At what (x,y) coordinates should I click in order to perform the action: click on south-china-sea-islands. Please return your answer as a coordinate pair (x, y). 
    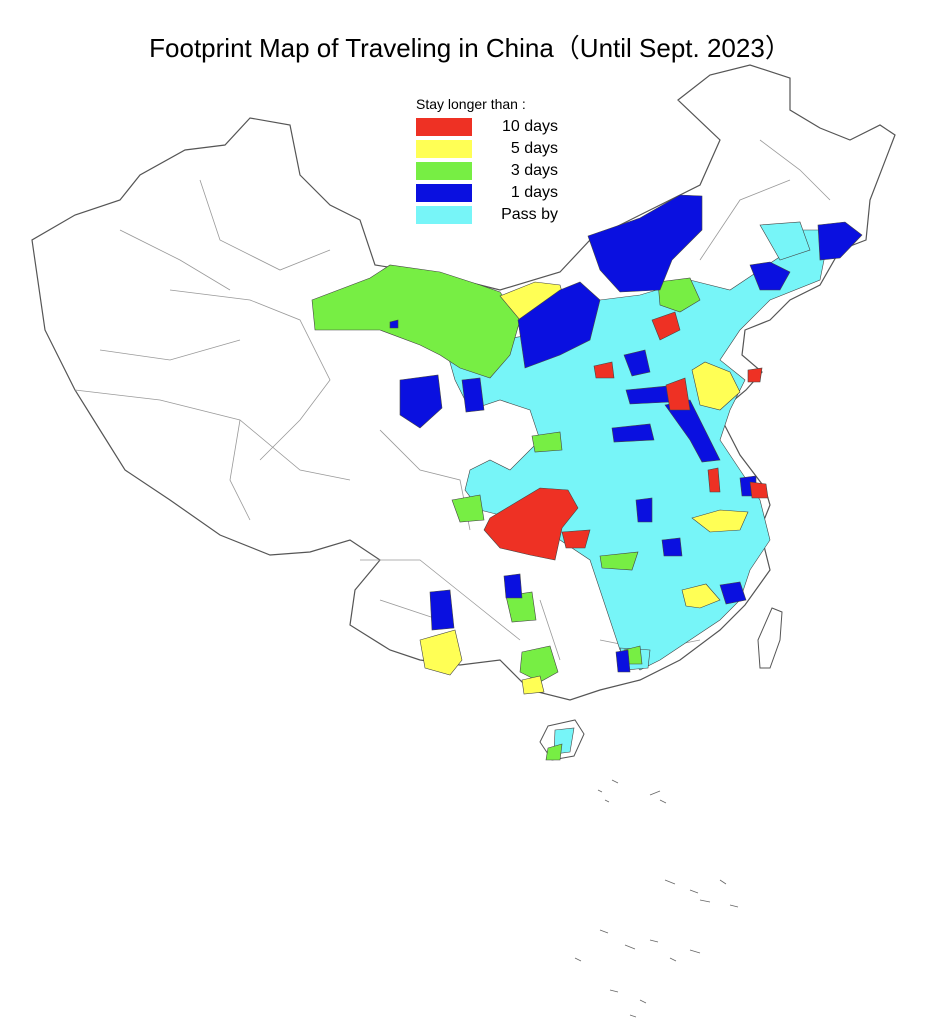
    Looking at the image, I should click on (656, 898).